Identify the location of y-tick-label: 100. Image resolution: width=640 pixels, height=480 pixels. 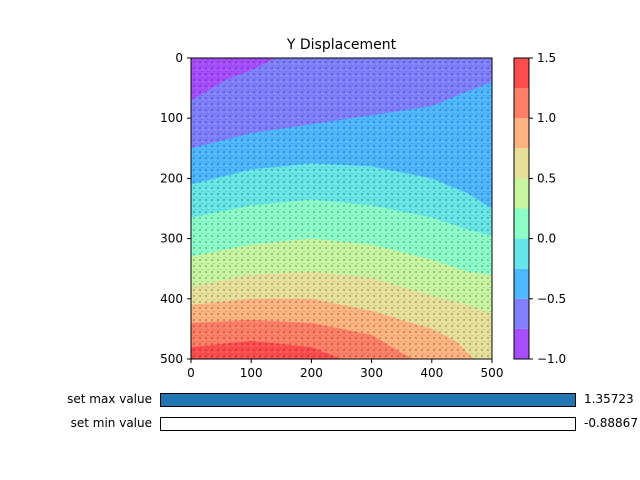
(171, 118).